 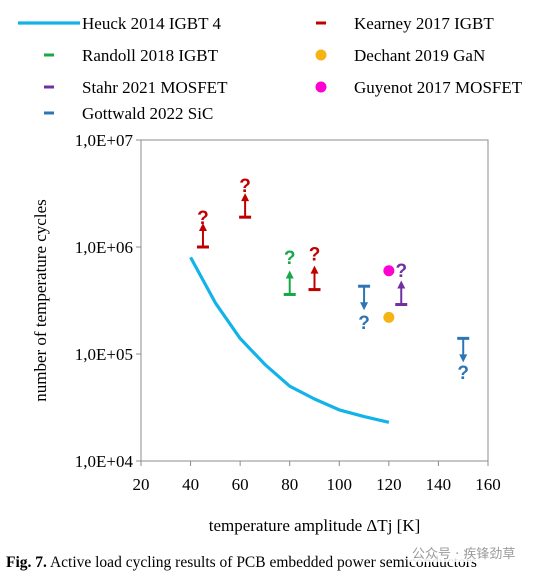 I want to click on legend-label: Randoll 2018 IGBT, so click(x=150, y=55).